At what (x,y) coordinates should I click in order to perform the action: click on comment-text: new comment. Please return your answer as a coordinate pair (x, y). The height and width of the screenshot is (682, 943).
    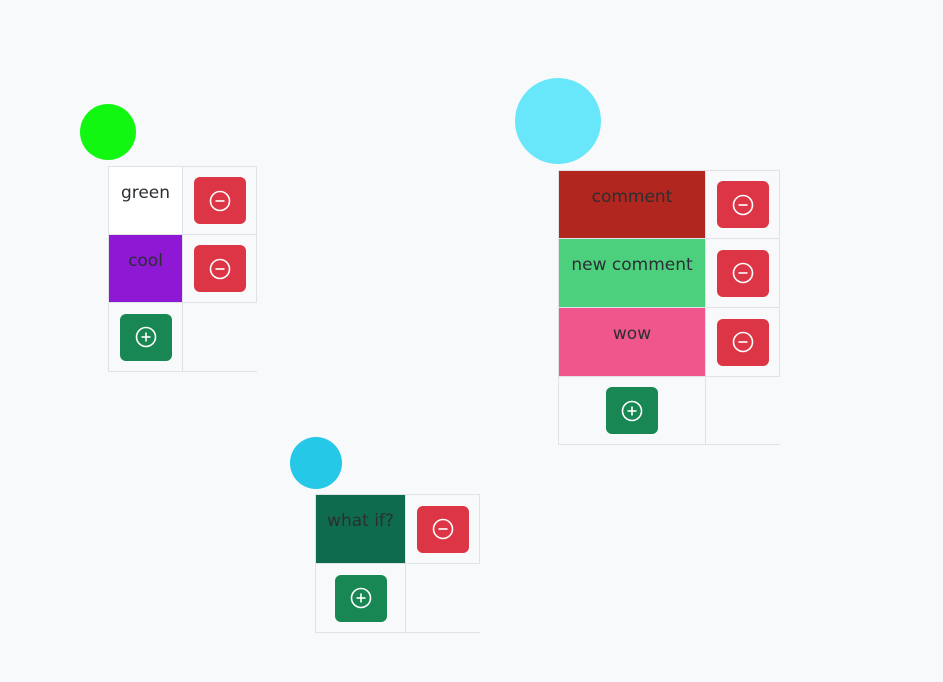
    Looking at the image, I should click on (632, 265).